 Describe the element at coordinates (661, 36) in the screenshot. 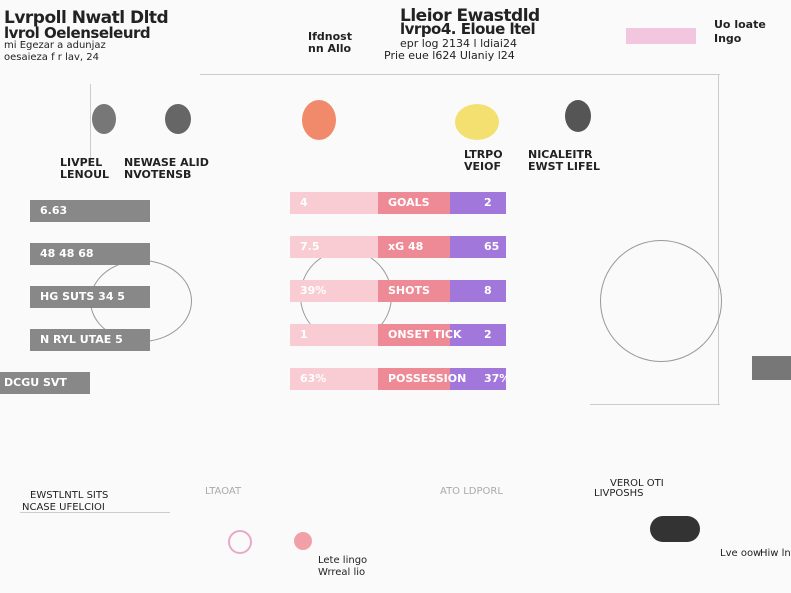

I see `logo-bar` at that location.